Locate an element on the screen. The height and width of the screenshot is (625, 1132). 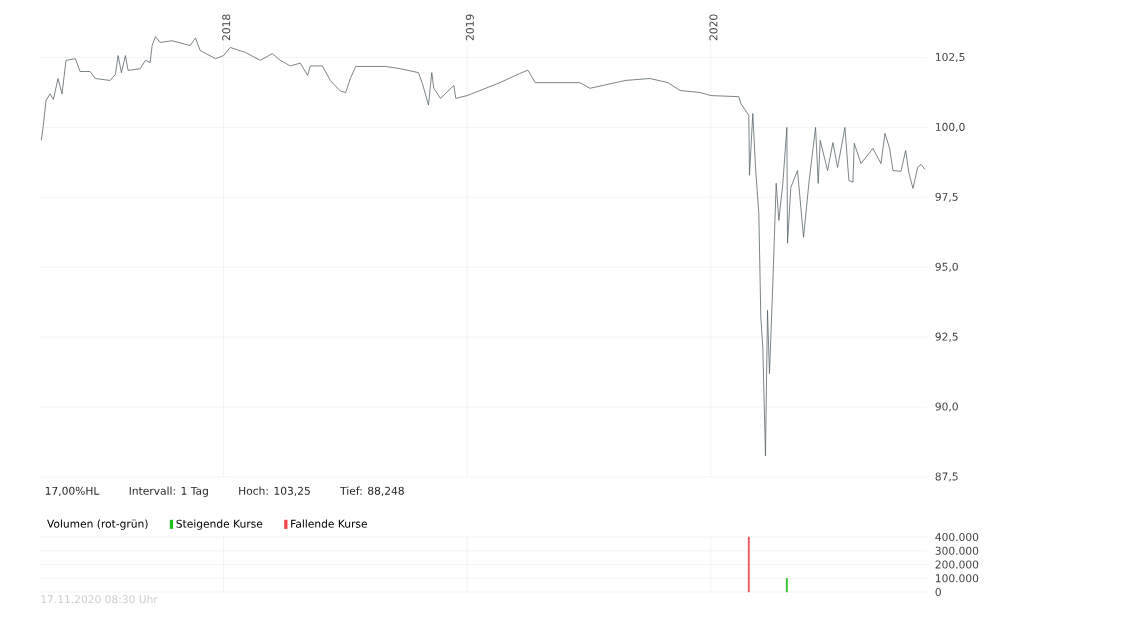
legend-label: Steigende Kurse is located at coordinates (219, 524).